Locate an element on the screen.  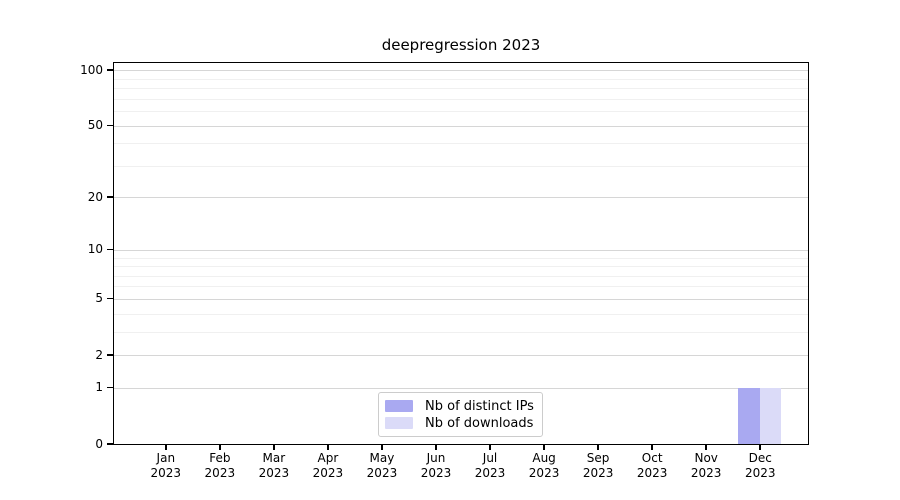
x-tick-label: Apr 2023 is located at coordinates (328, 466).